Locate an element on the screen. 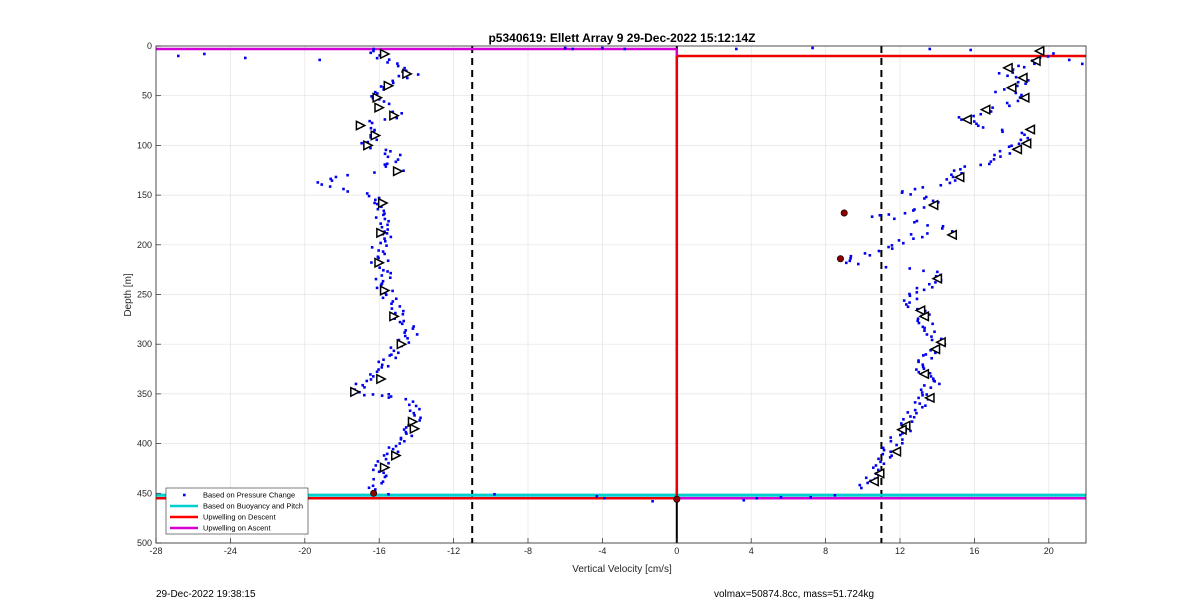 The image size is (1200, 611). legend-entry-label: Upwelling on Descent is located at coordinates (239, 517).